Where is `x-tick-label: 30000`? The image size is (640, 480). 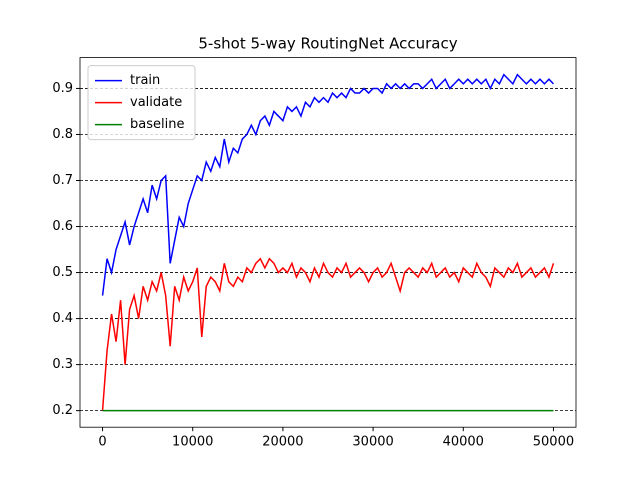 x-tick-label: 30000 is located at coordinates (372, 442).